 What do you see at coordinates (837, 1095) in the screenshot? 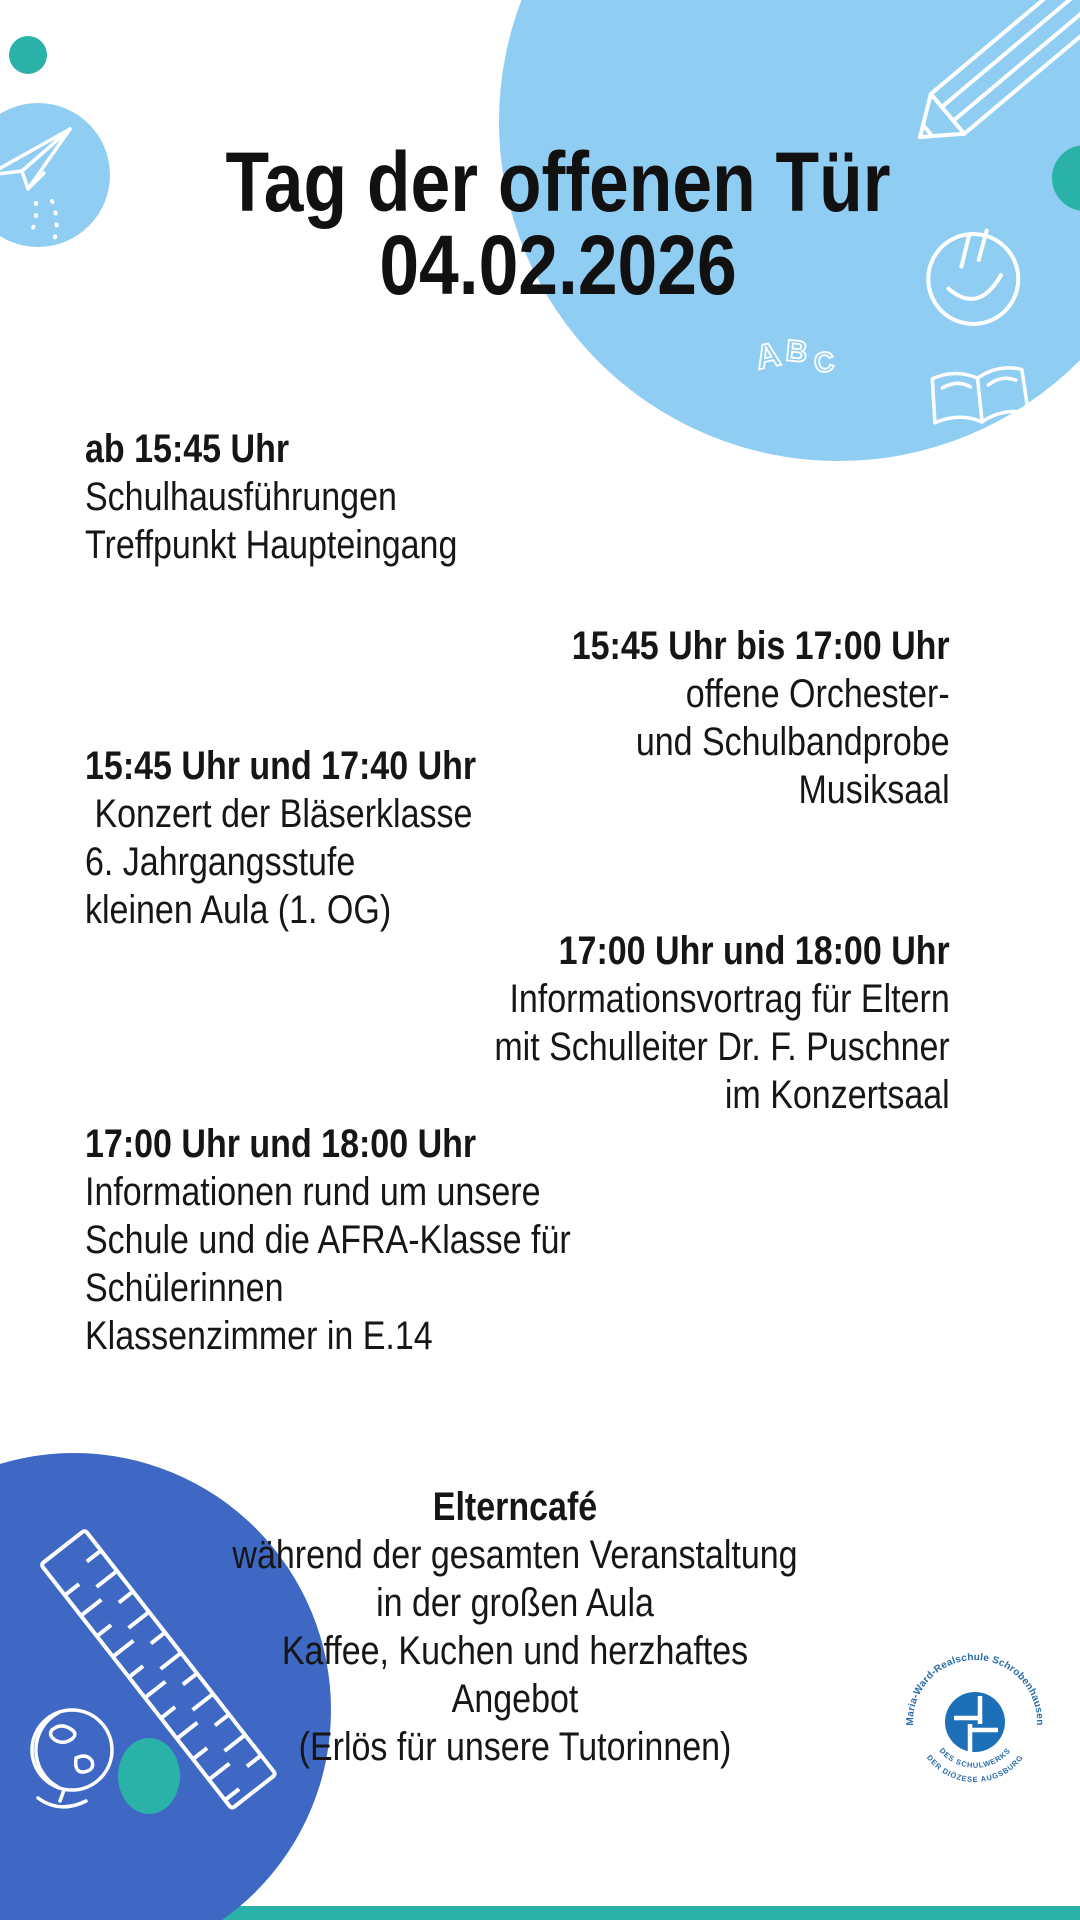
I see `schedule-line: im Konzertsaal` at bounding box center [837, 1095].